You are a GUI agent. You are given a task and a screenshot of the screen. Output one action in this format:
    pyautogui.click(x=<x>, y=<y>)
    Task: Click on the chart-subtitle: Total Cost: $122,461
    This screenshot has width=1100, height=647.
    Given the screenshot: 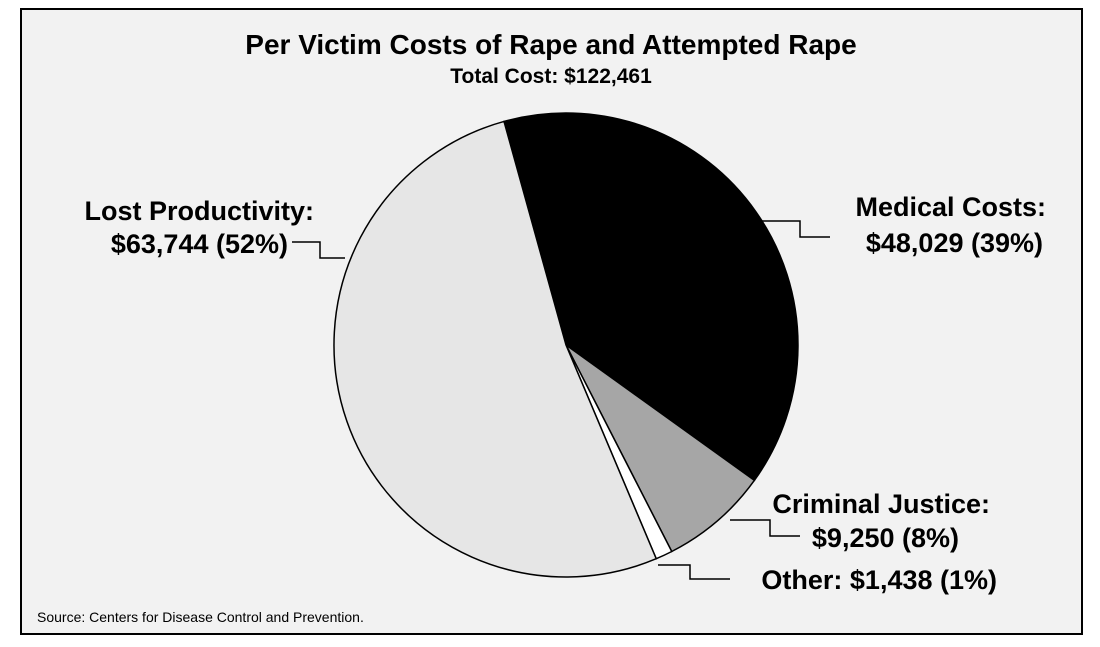 What is the action you would take?
    pyautogui.click(x=551, y=76)
    